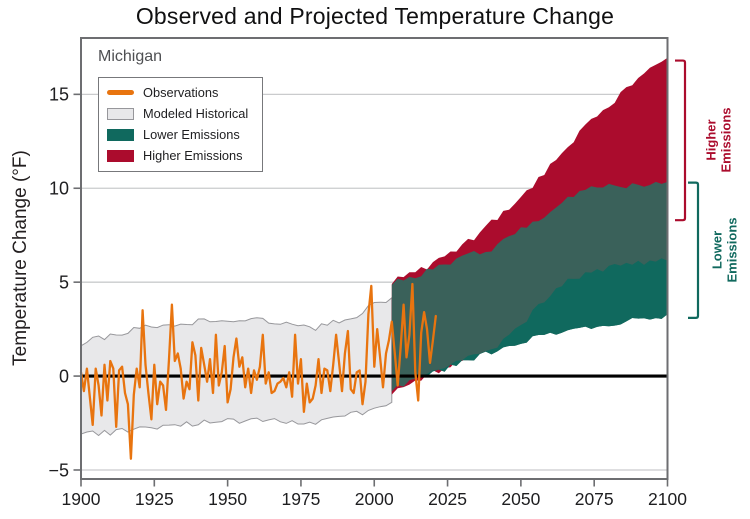  I want to click on x-tick-label: 1925, so click(154, 499).